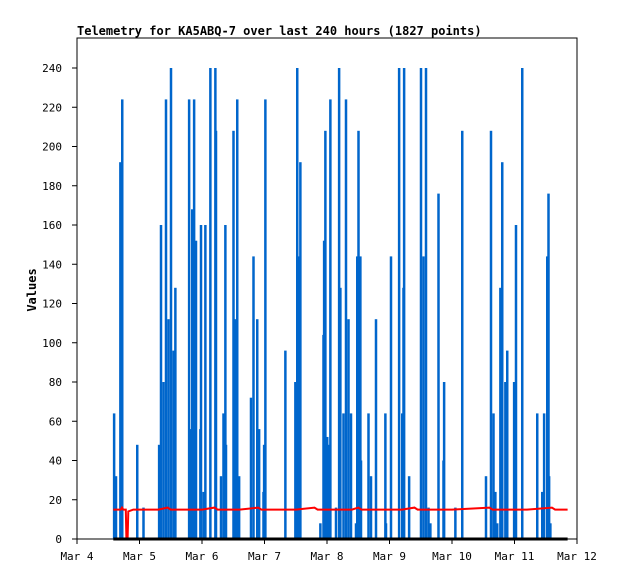 Image resolution: width=618 pixels, height=579 pixels. I want to click on x-tick-label: Mar 7, so click(264, 556).